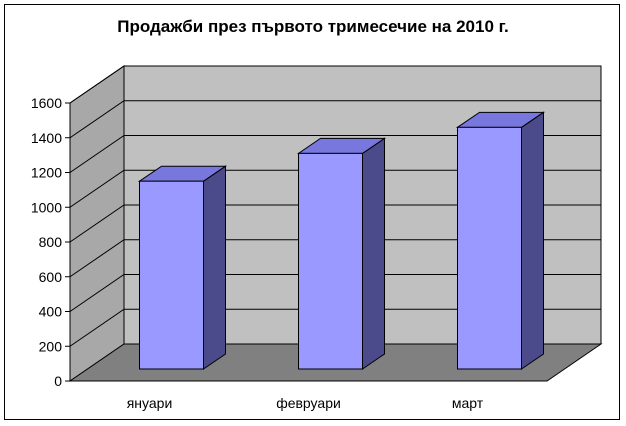 Image resolution: width=626 pixels, height=426 pixels. What do you see at coordinates (46, 207) in the screenshot?
I see `y-tick-label: 1000` at bounding box center [46, 207].